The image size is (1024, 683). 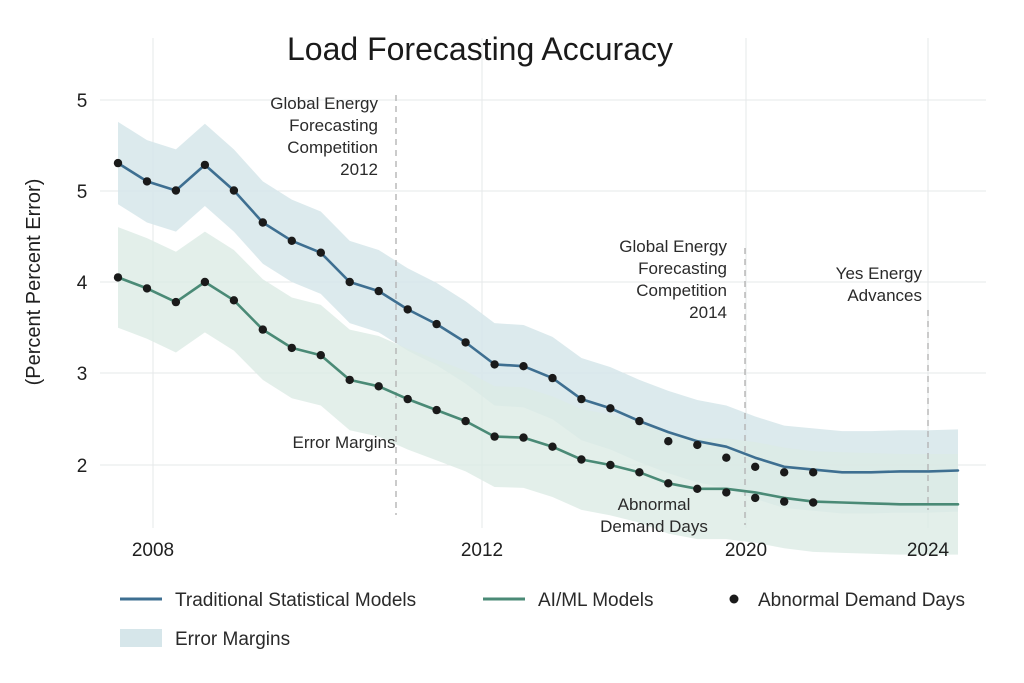 I want to click on y-tick-label: 3, so click(x=82, y=374).